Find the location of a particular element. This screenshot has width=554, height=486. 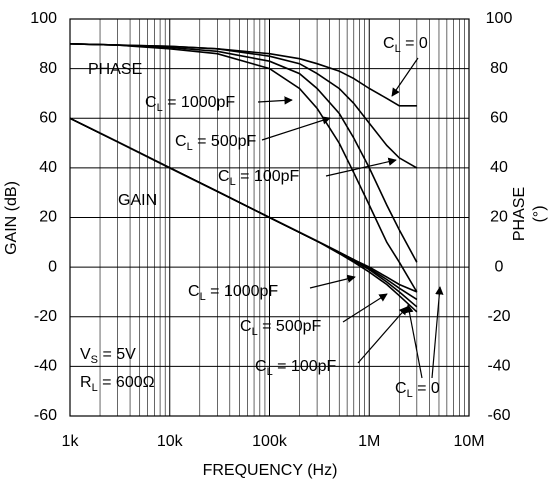

y-tick-label: -40 is located at coordinates (45, 366).